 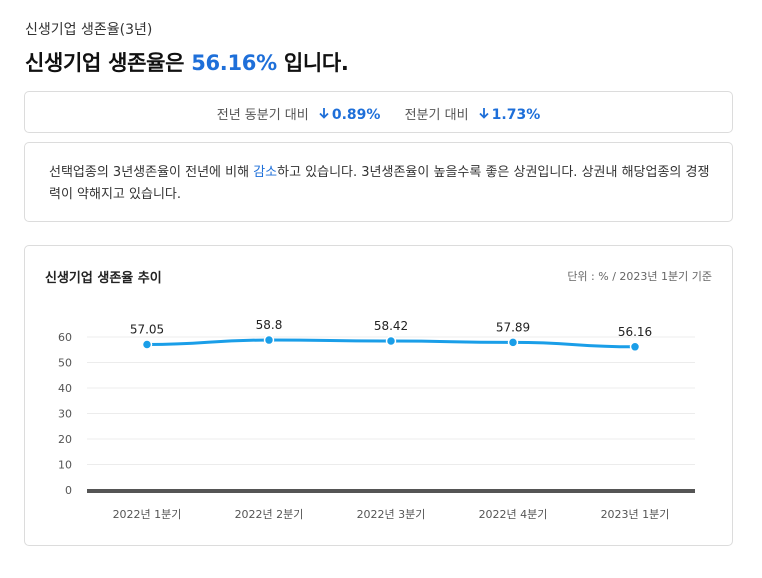 What do you see at coordinates (68, 490) in the screenshot?
I see `y-tick-label: 0` at bounding box center [68, 490].